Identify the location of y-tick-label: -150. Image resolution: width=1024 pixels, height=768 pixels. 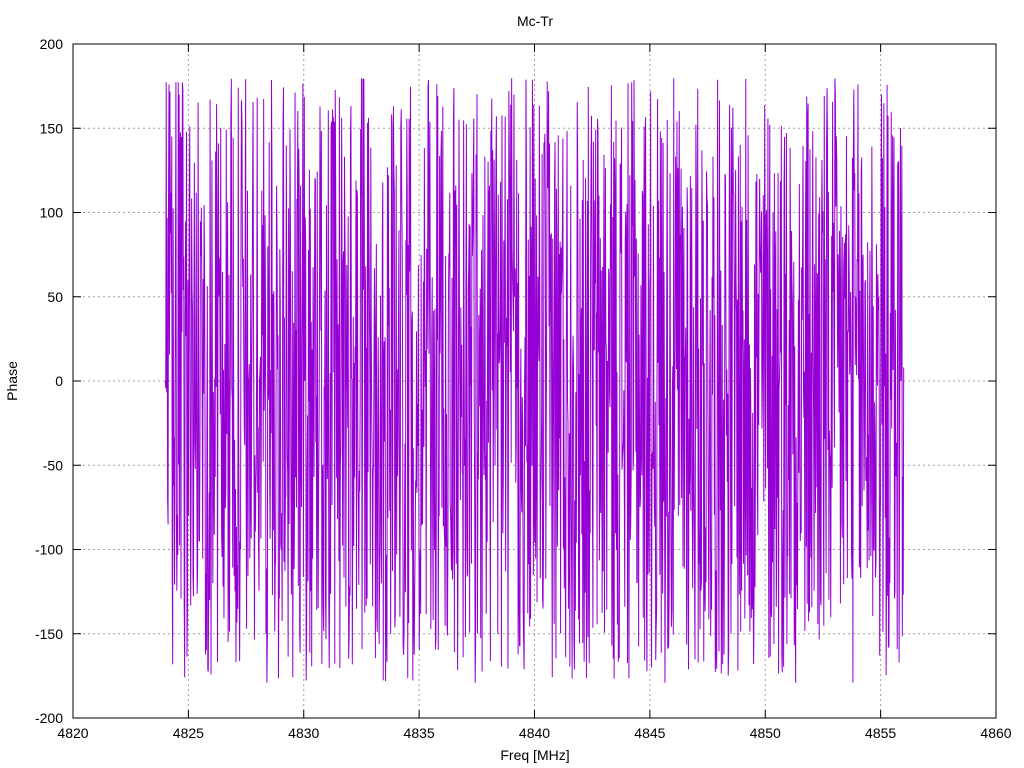
(49, 634).